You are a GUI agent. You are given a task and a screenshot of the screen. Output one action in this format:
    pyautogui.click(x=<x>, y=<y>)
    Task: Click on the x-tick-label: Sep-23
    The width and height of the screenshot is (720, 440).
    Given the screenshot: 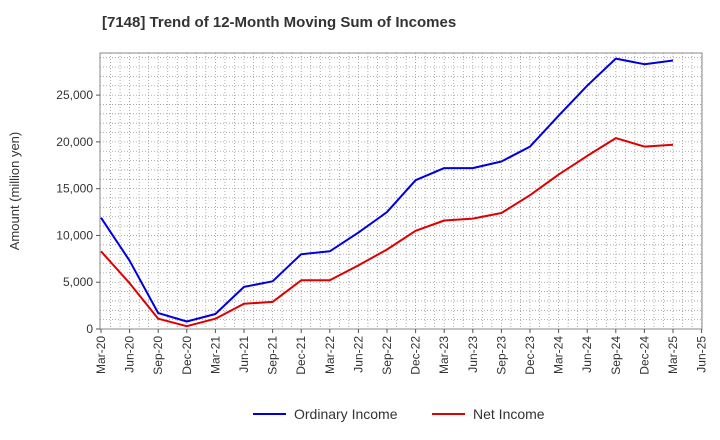 What is the action you would take?
    pyautogui.click(x=501, y=355)
    